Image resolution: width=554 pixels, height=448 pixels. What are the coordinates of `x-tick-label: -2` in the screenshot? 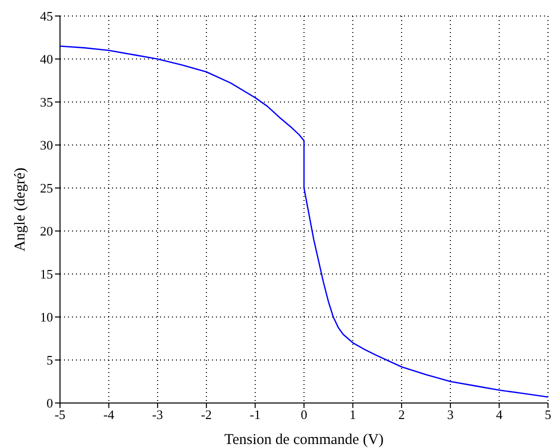 It's located at (206, 414).